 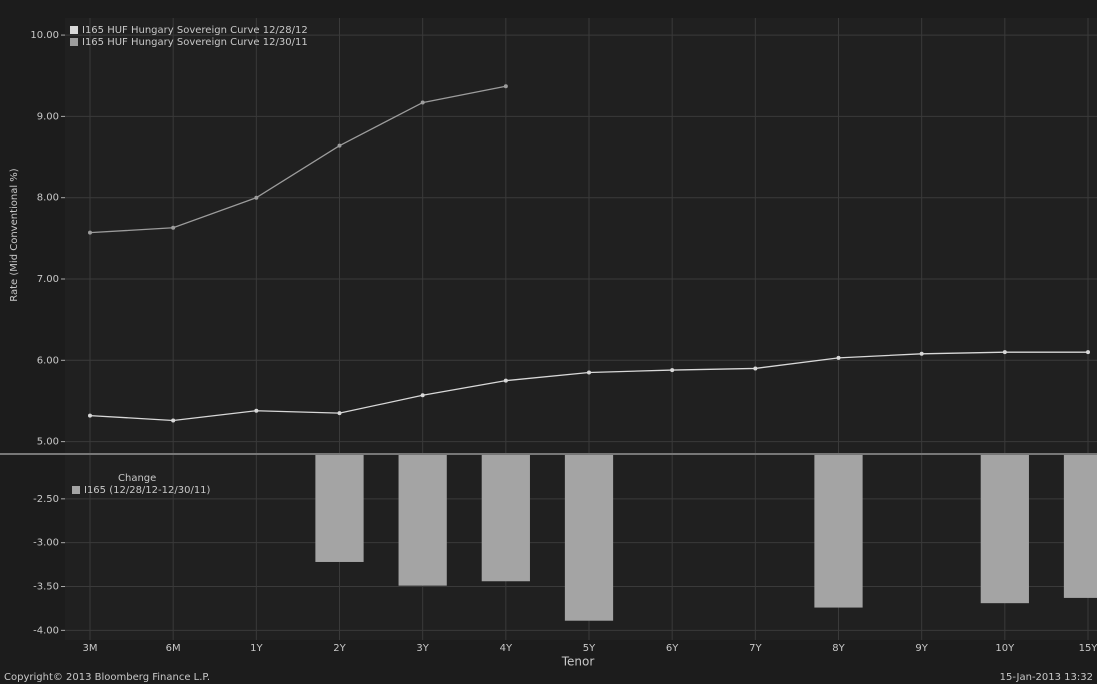 What do you see at coordinates (44, 35) in the screenshot?
I see `y-tick-label: 10.00` at bounding box center [44, 35].